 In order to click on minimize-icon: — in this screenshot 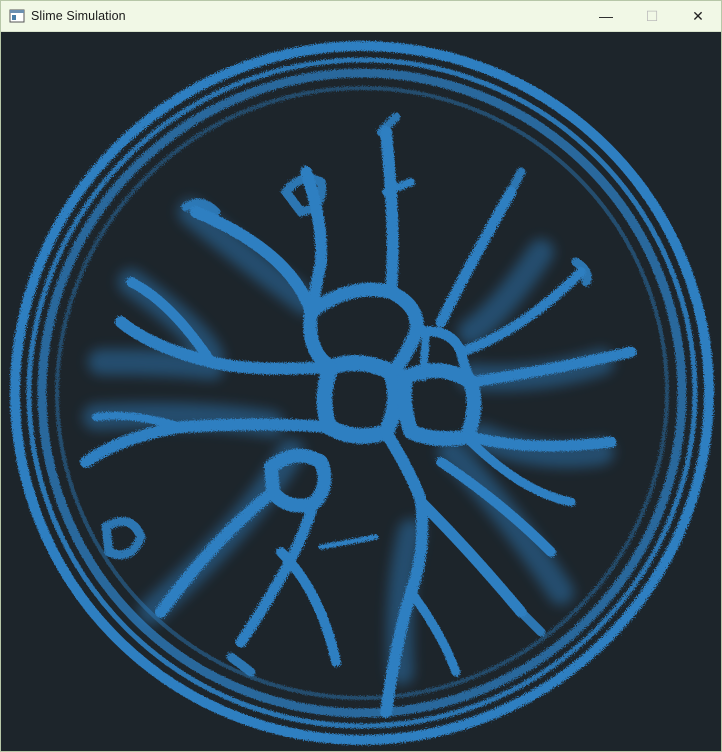, I will do `click(606, 16)`.